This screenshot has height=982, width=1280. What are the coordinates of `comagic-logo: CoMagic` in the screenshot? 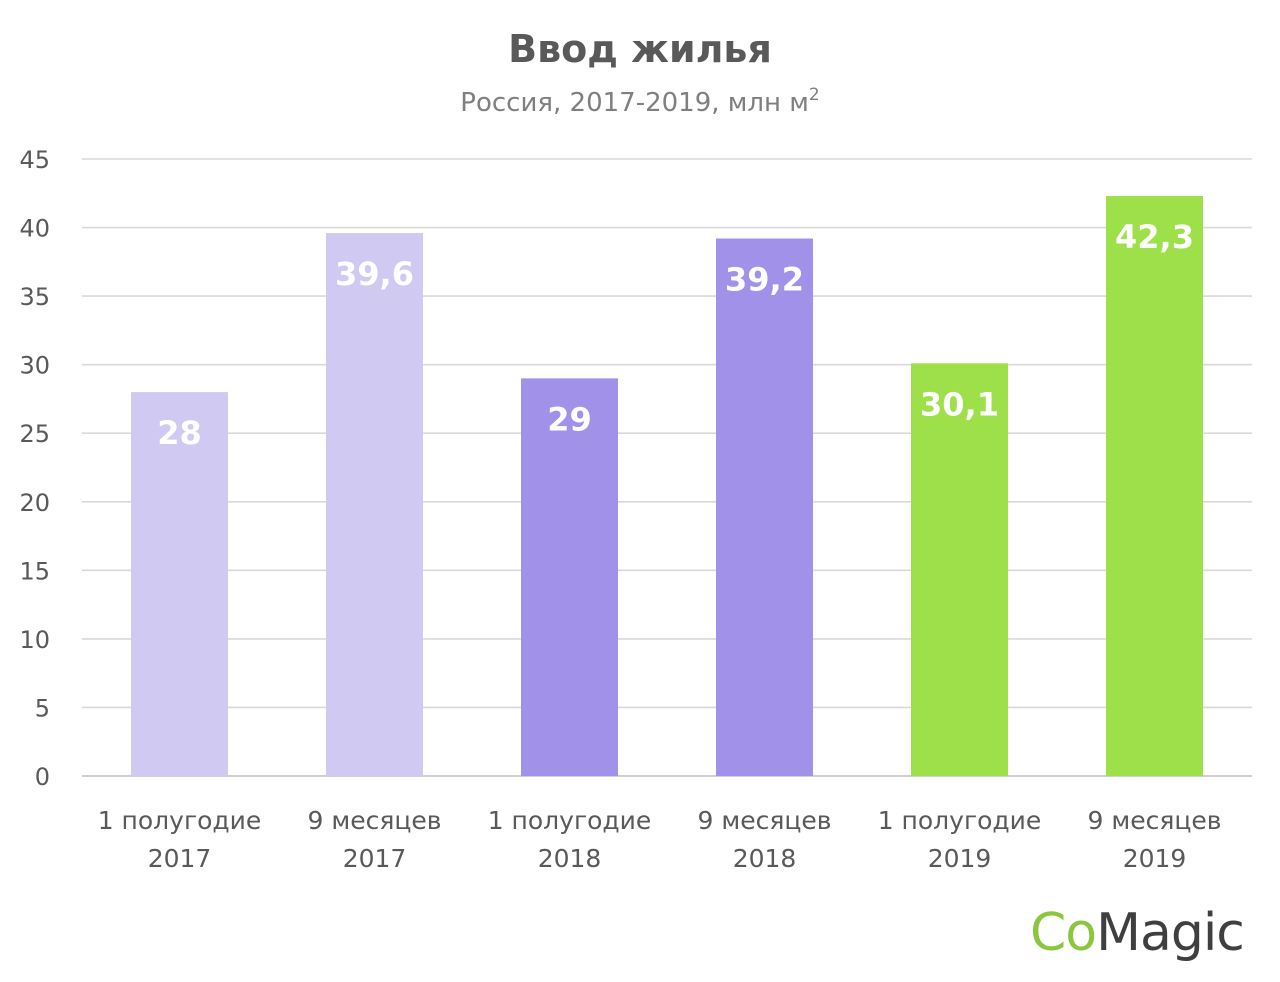 It's located at (1137, 933).